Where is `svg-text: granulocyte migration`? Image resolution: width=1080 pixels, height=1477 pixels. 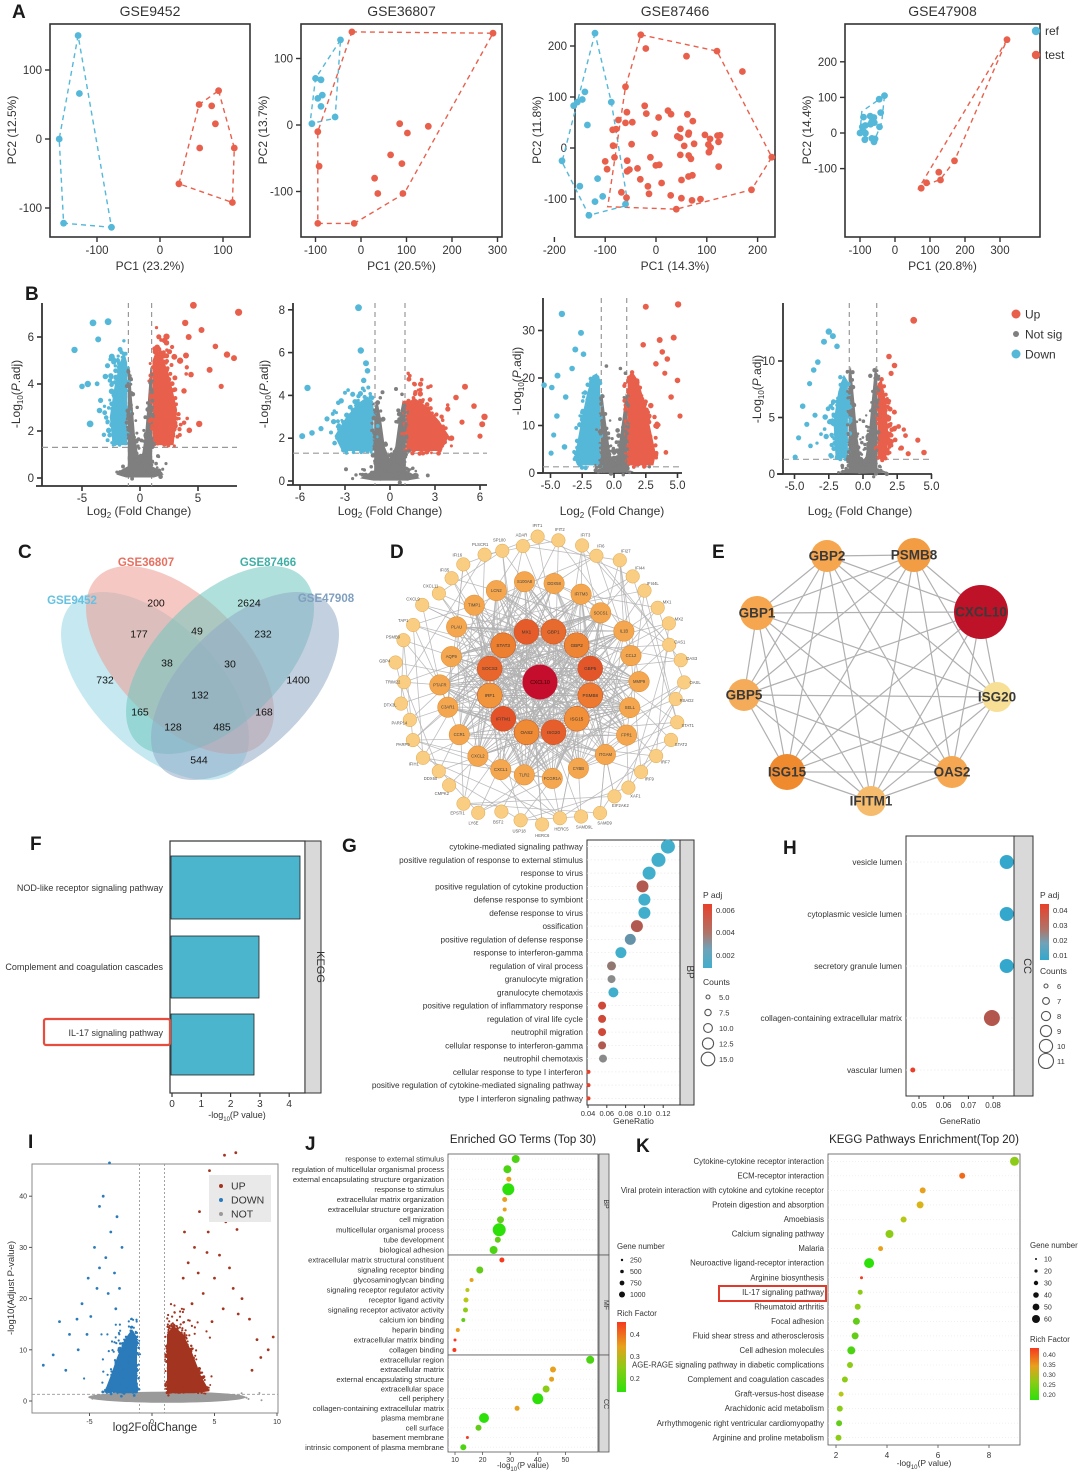 svg-text: granulocyte migration is located at coordinates (544, 979).